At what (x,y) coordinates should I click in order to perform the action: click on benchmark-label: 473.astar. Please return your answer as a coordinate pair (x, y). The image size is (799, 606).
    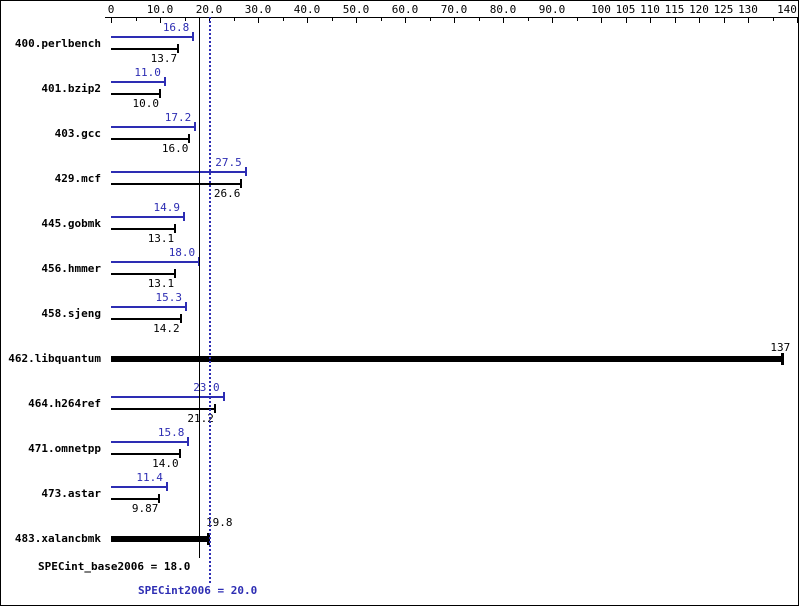
    Looking at the image, I should click on (71, 493).